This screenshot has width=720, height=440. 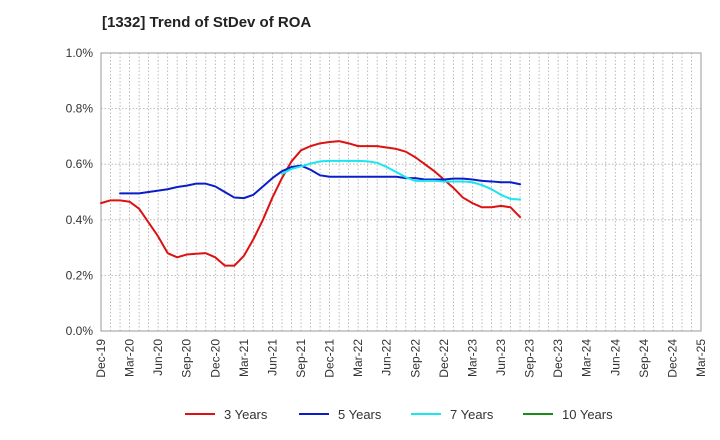 What do you see at coordinates (399, 414) in the screenshot?
I see `legend: 3 Years 5 Years 7 Years 10 Years` at bounding box center [399, 414].